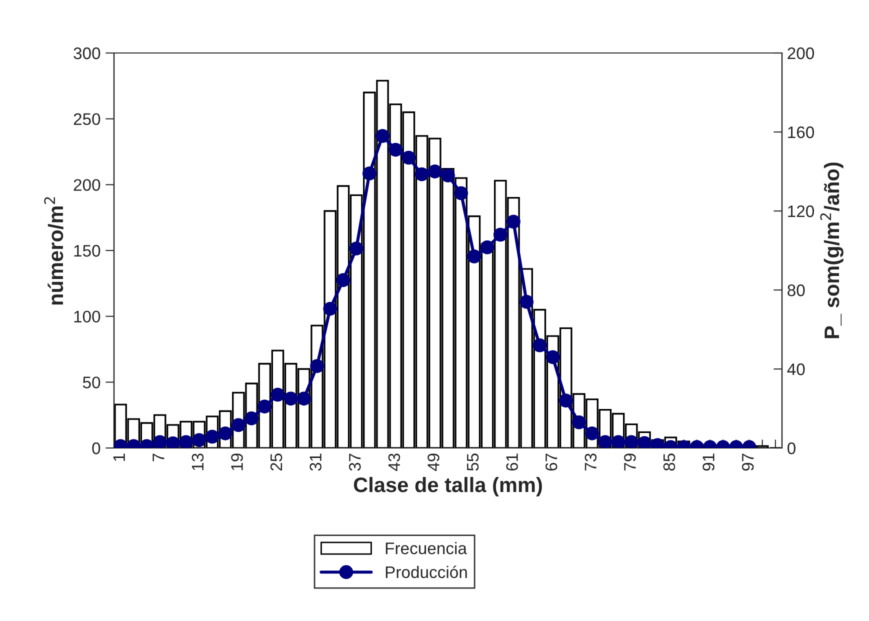 The height and width of the screenshot is (621, 869). Describe the element at coordinates (796, 290) in the screenshot. I see `y2-tick-label: 80` at that location.